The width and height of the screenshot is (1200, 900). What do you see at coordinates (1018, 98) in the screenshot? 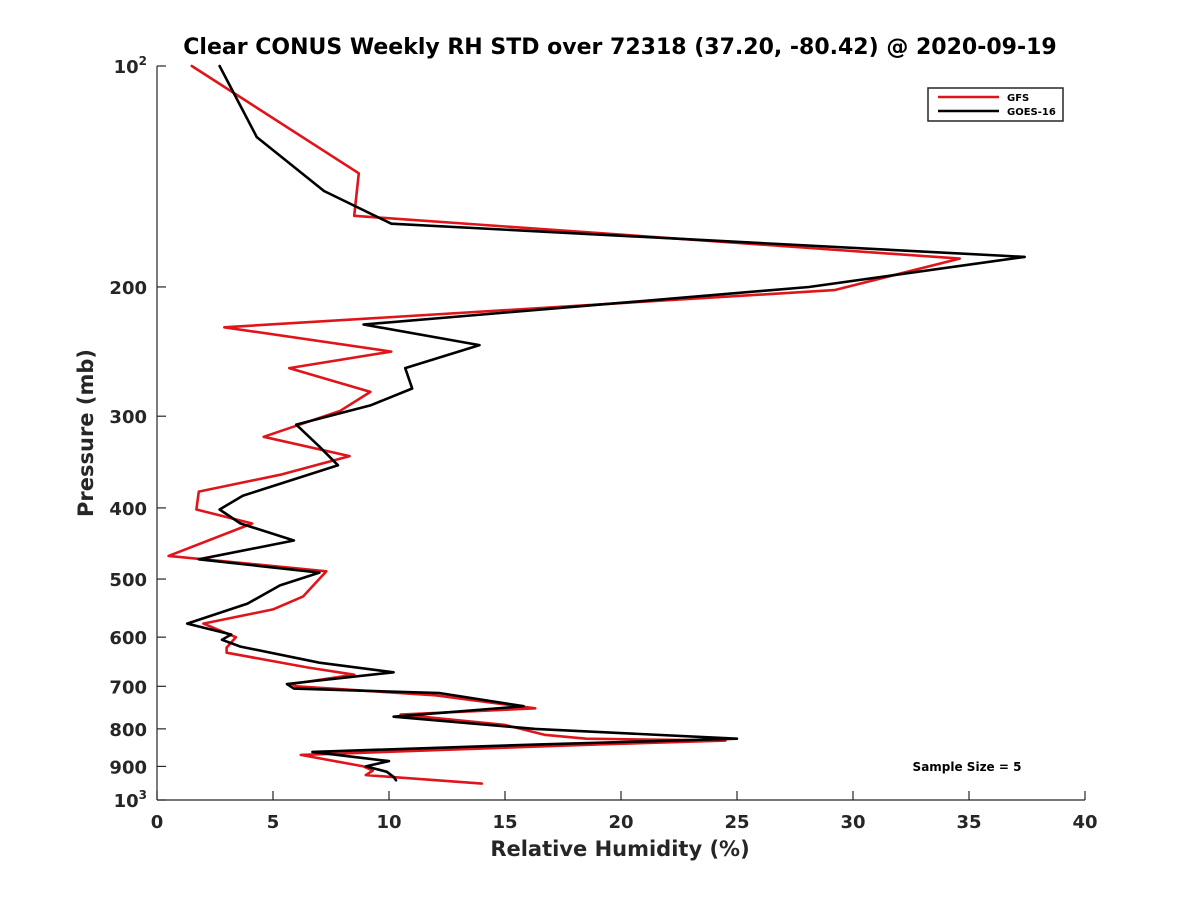
I see `legend-label: GFS` at bounding box center [1018, 98].